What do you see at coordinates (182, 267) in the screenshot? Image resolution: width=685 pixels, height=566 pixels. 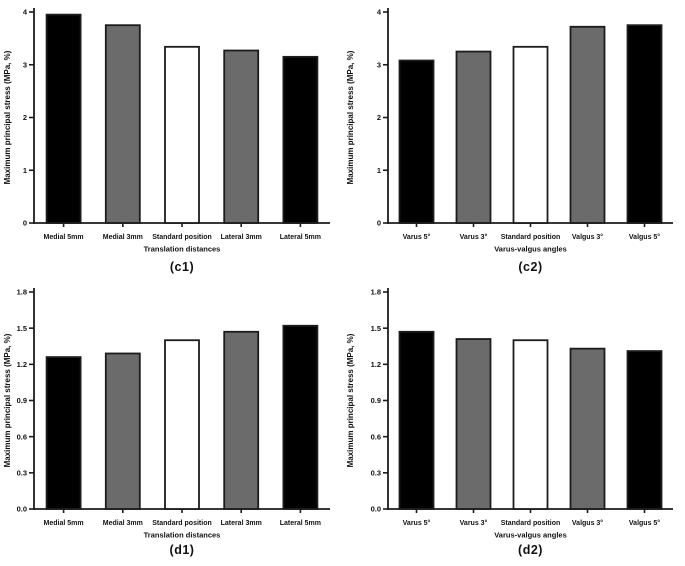 I see `caption-c1: (c1)` at bounding box center [182, 267].